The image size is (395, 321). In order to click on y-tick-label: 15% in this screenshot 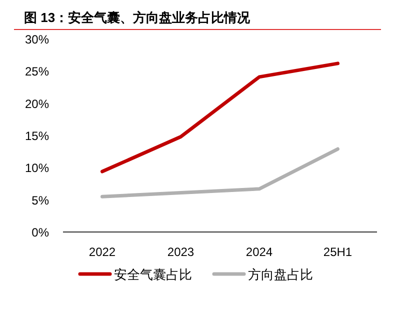, I will do `click(37, 136)`.